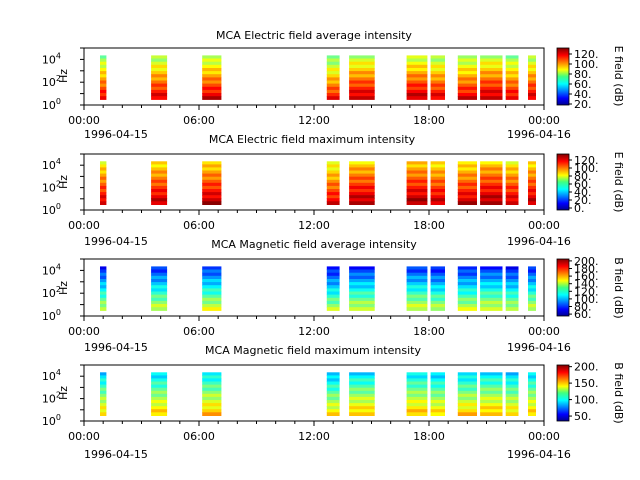 This screenshot has height=480, width=640. Describe the element at coordinates (586, 291) in the screenshot. I see `colorbar-tick-label: 120.` at that location.